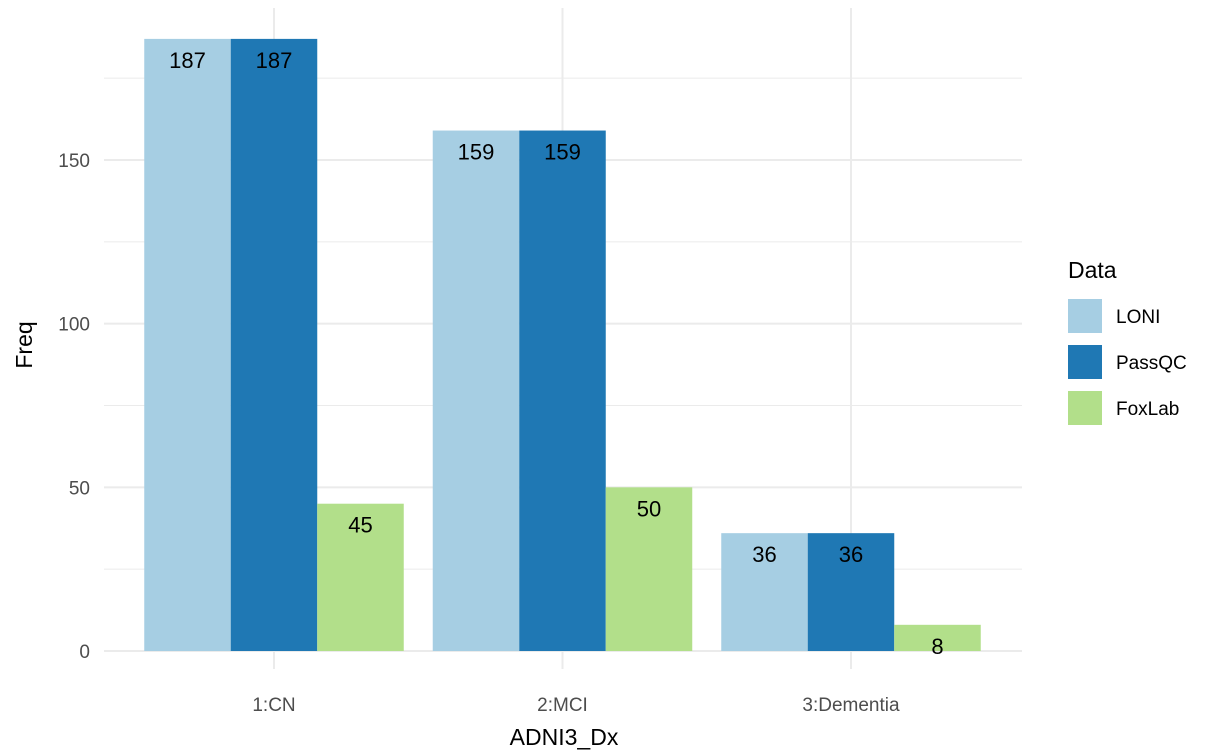 The image size is (1225, 754). What do you see at coordinates (1092, 270) in the screenshot?
I see `legend-title: Data` at bounding box center [1092, 270].